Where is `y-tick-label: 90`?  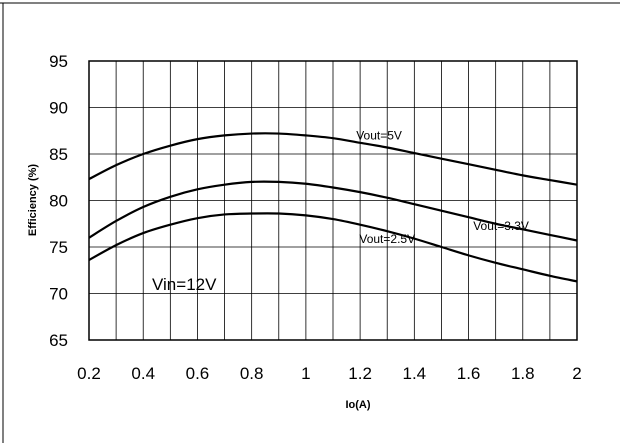
y-tick-label: 90 is located at coordinates (58, 108).